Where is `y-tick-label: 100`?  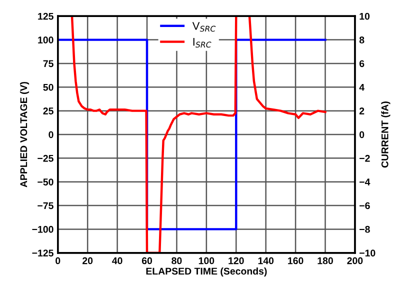 y-tick-label: 100 is located at coordinates (46, 40).